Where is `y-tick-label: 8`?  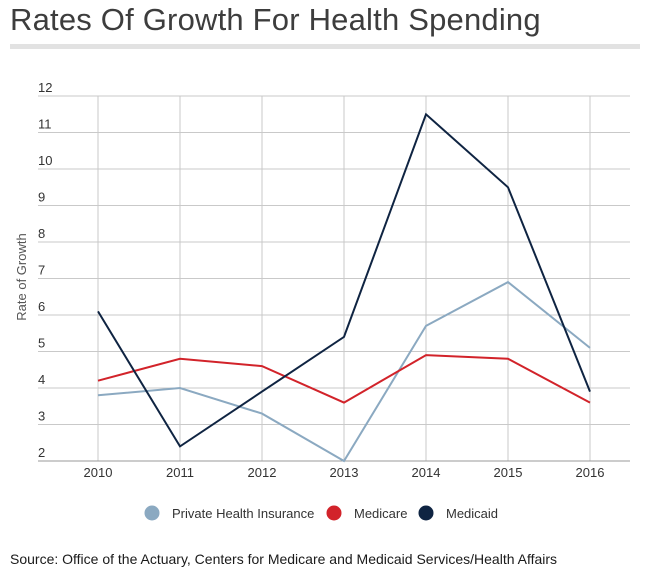
y-tick-label: 8 is located at coordinates (41, 233).